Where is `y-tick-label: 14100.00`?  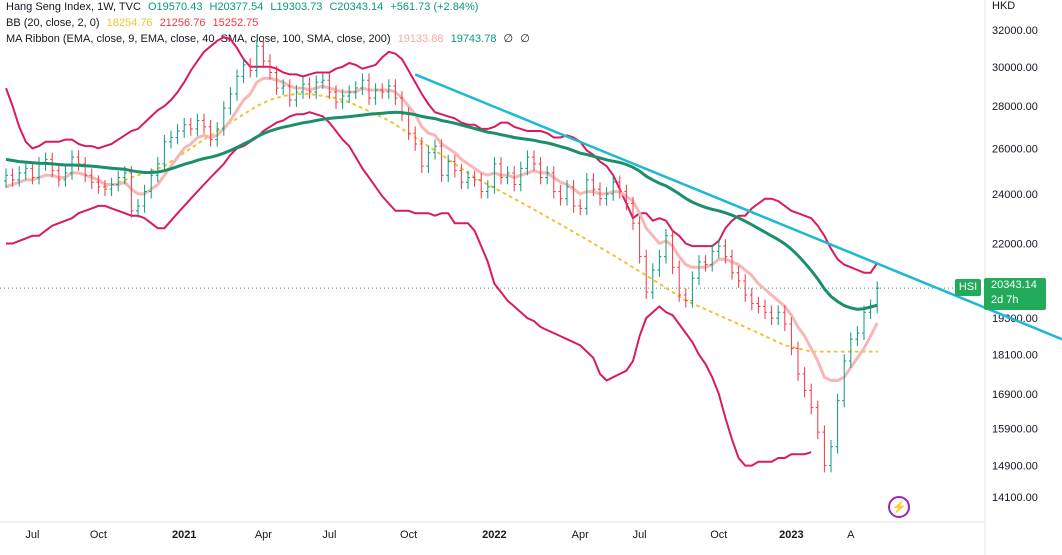 y-tick-label: 14100.00 is located at coordinates (1015, 498).